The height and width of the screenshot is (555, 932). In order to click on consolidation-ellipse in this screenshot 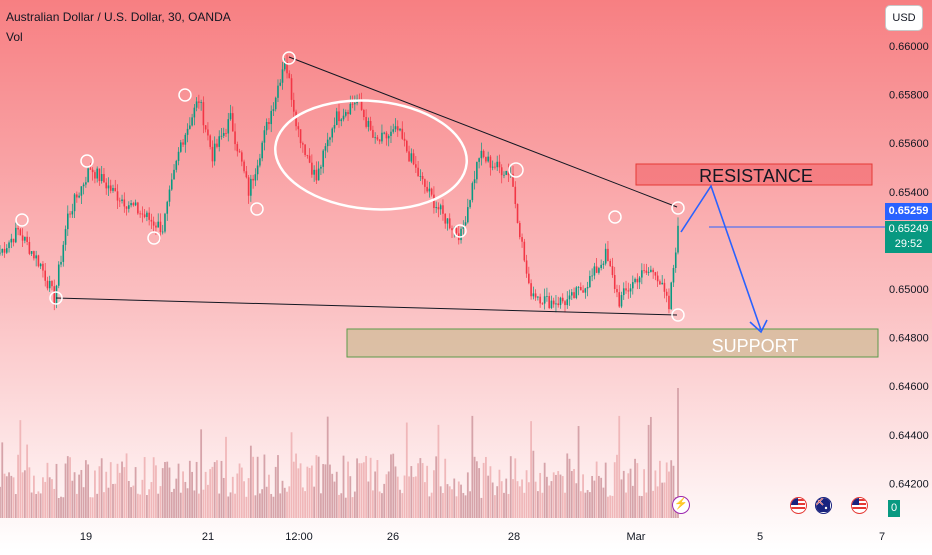, I will do `click(371, 155)`.